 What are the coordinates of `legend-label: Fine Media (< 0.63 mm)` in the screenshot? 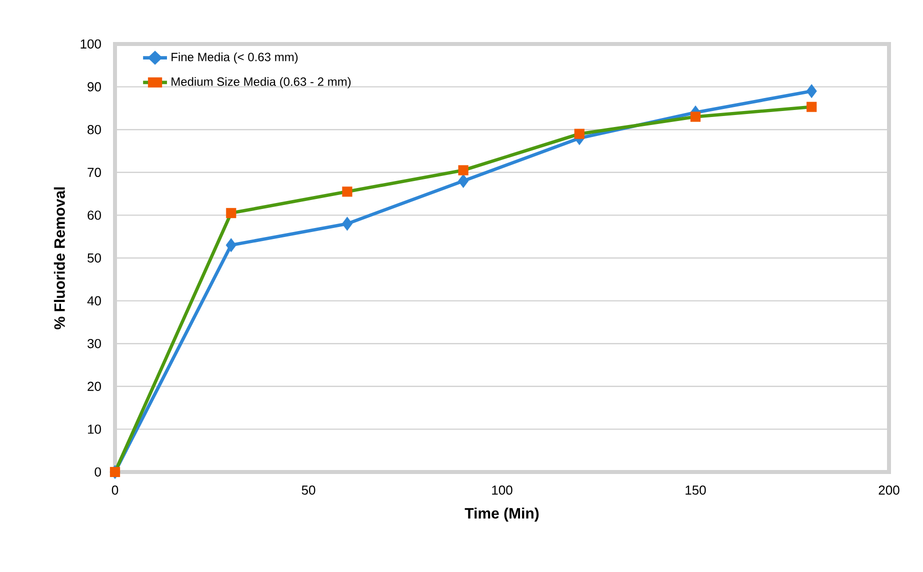 It's located at (235, 58).